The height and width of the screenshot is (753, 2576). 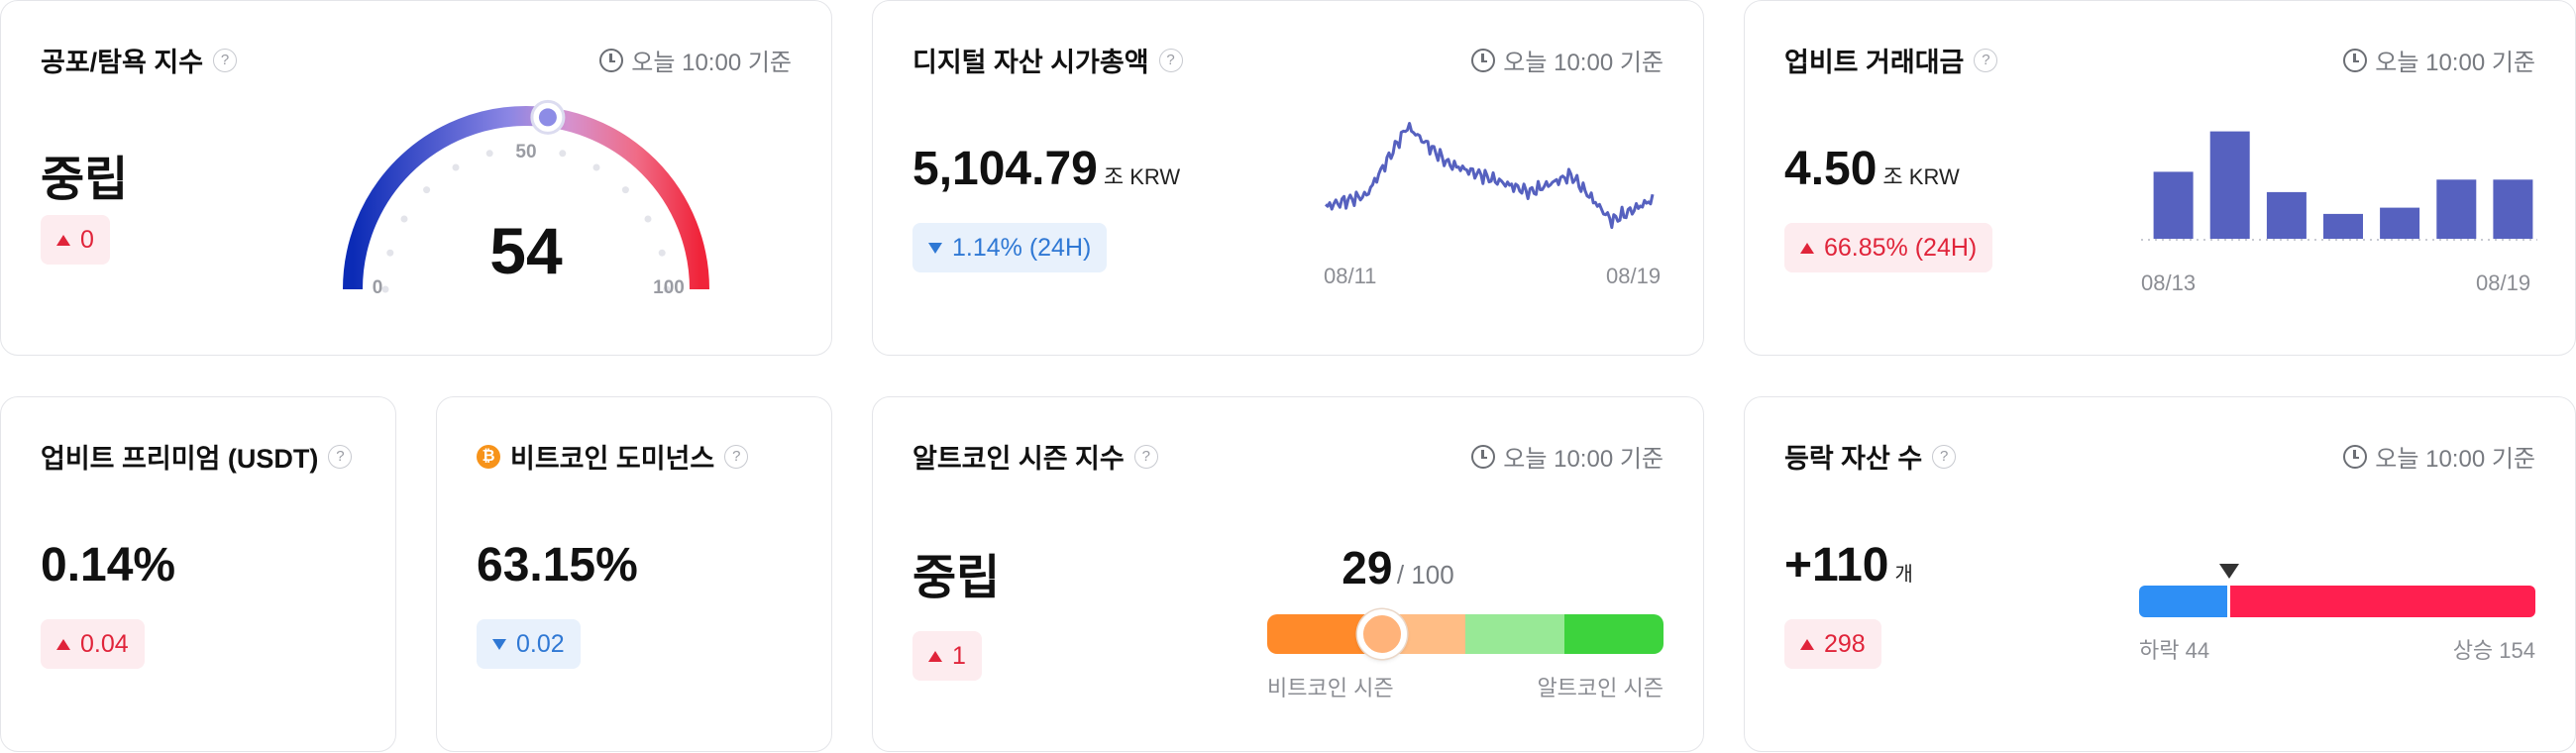 What do you see at coordinates (1600, 688) in the screenshot?
I see `altcoin-season-label: 알트코인 시즌` at bounding box center [1600, 688].